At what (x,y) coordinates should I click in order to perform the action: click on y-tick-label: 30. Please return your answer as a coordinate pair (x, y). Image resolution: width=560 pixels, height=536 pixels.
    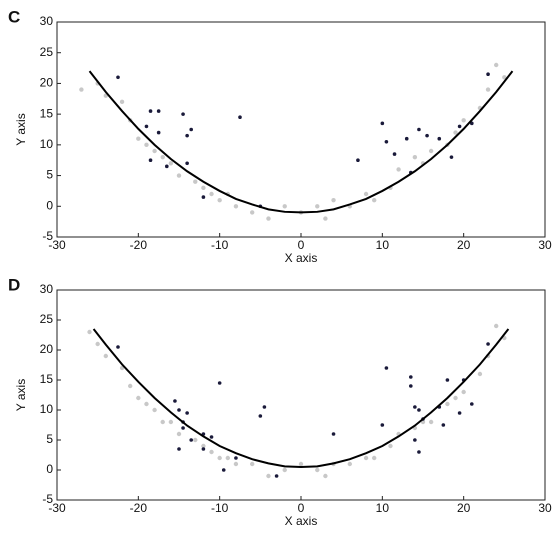
    Looking at the image, I should click on (47, 289).